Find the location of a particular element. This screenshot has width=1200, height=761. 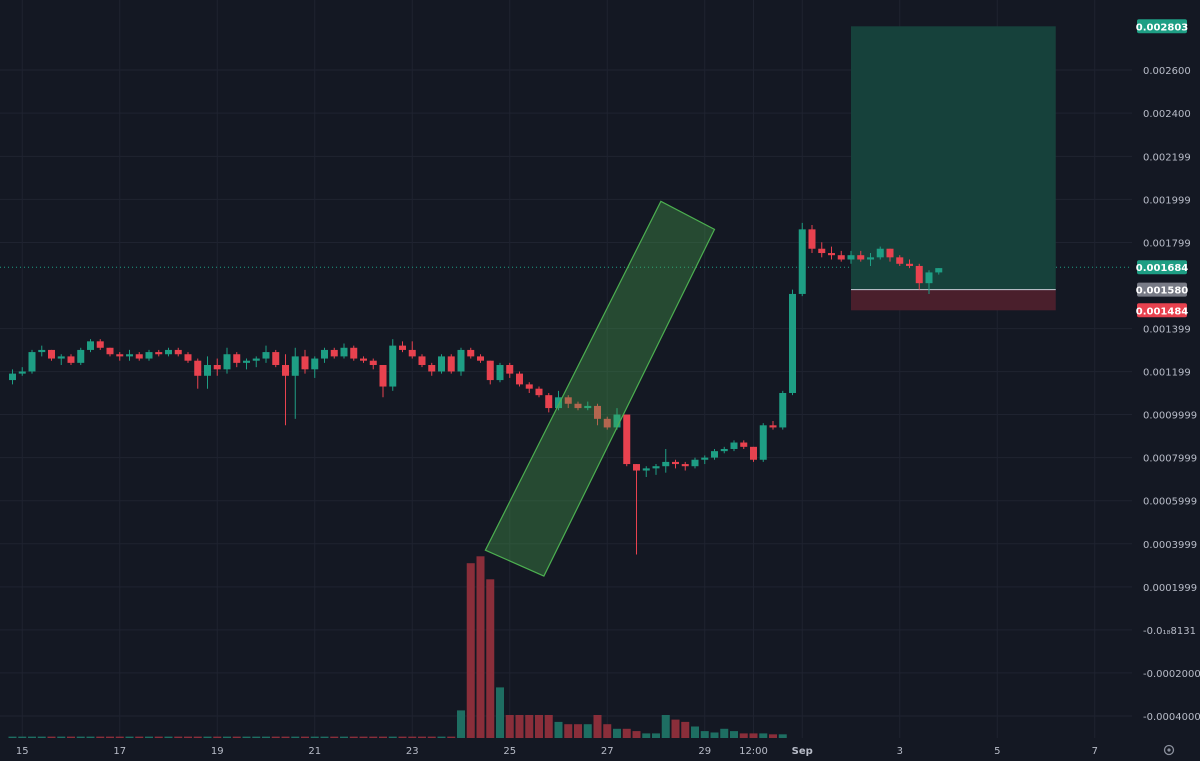

time-tick-label: 15 is located at coordinates (22, 751).